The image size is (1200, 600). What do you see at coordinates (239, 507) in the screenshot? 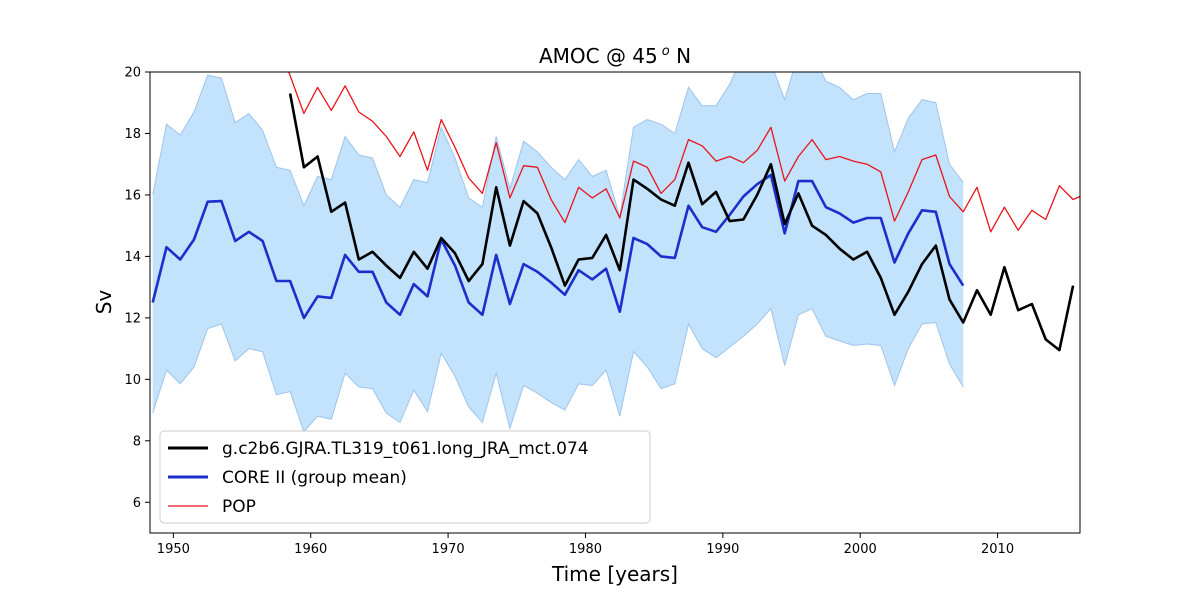
I see `legend-label-2: POP` at bounding box center [239, 507].